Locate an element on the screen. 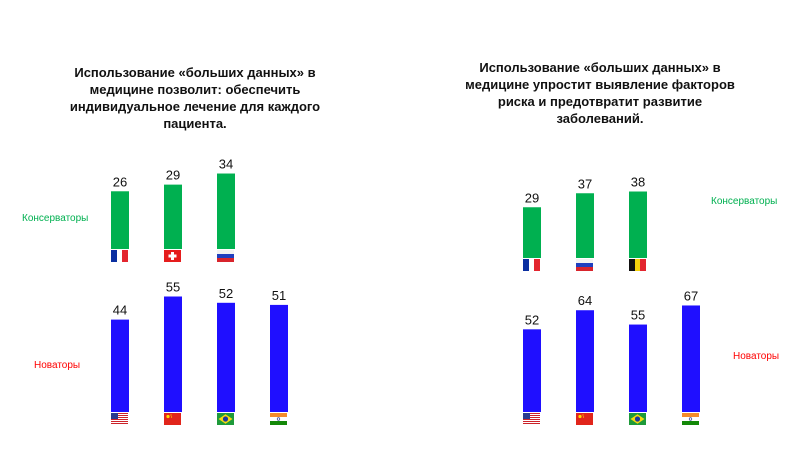 The image size is (800, 450). chart2-innovators-value-4: 67 is located at coordinates (691, 295).